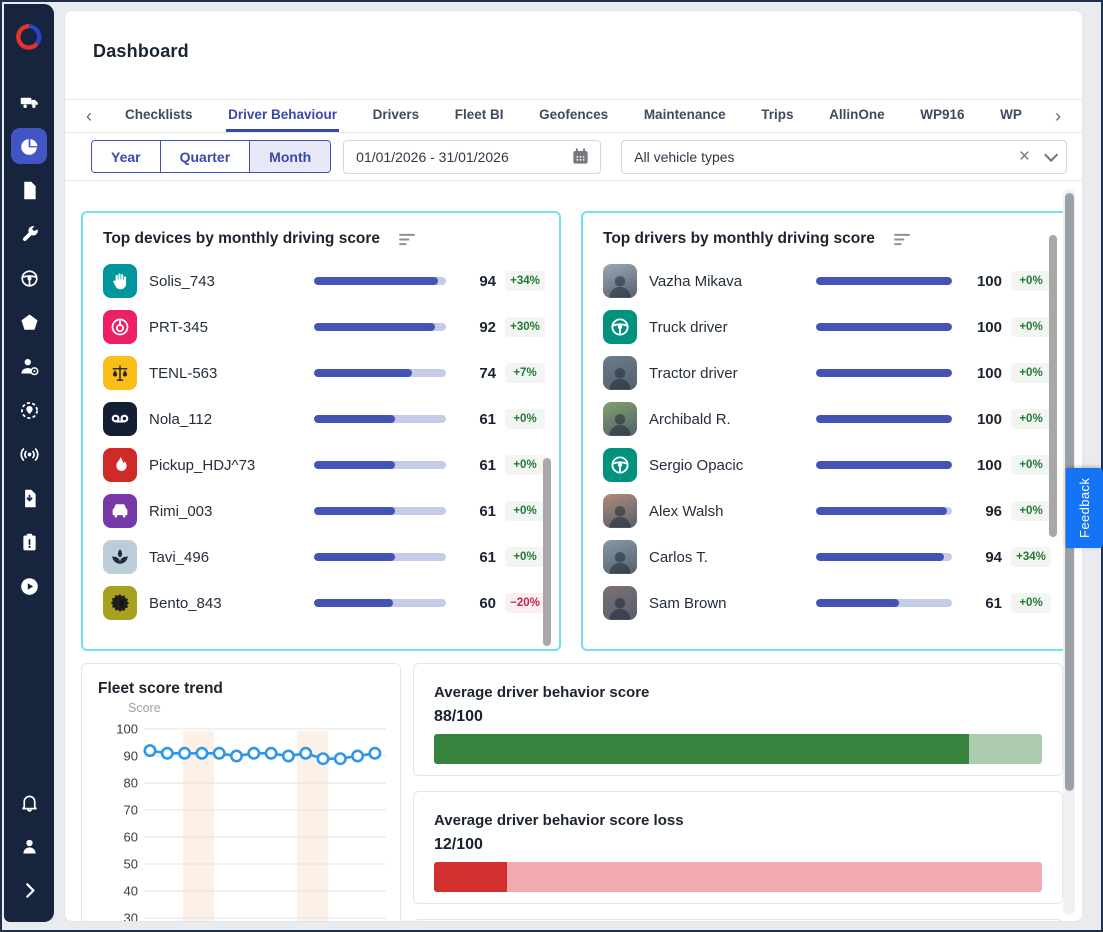  Describe the element at coordinates (29, 278) in the screenshot. I see `sidebar-item-driving` at that location.